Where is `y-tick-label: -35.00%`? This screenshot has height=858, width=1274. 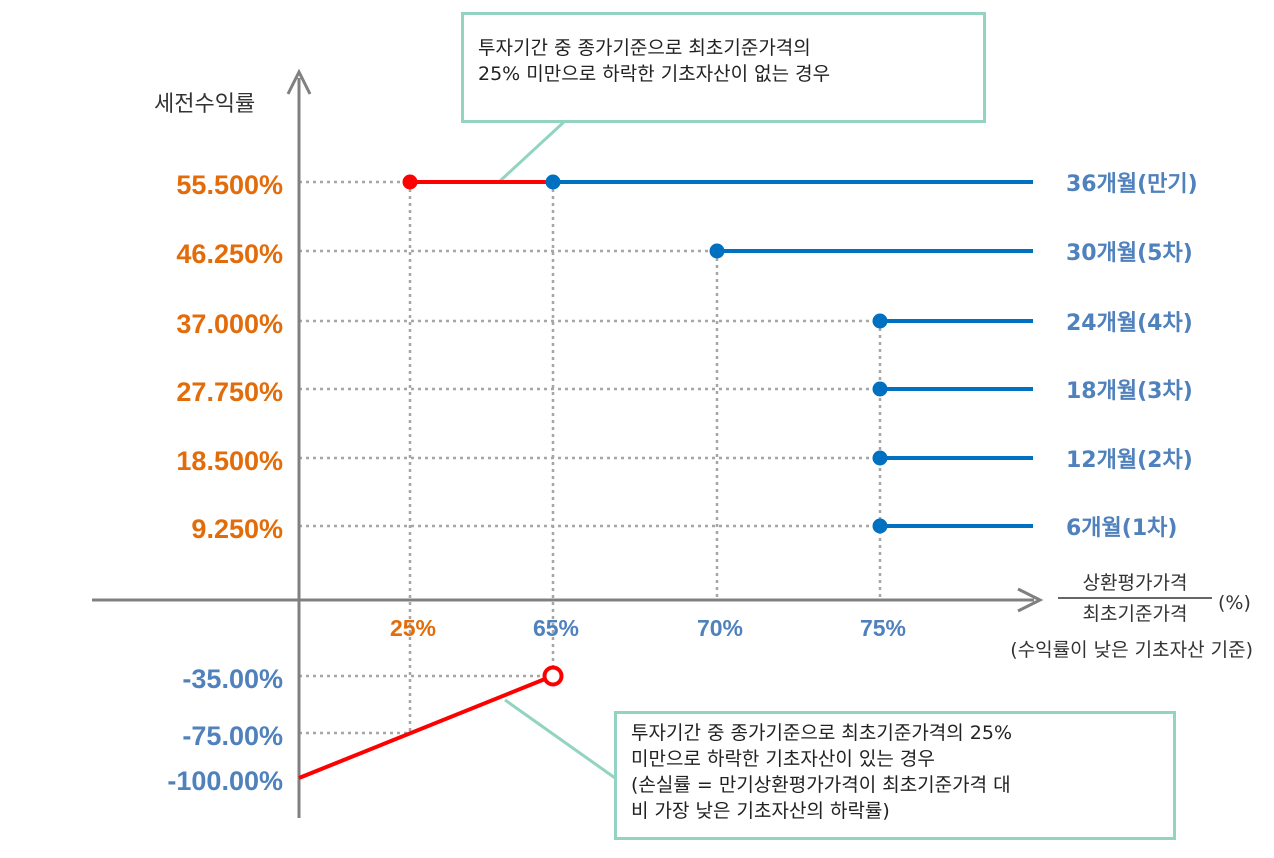
y-tick-label: -35.00% is located at coordinates (232, 679).